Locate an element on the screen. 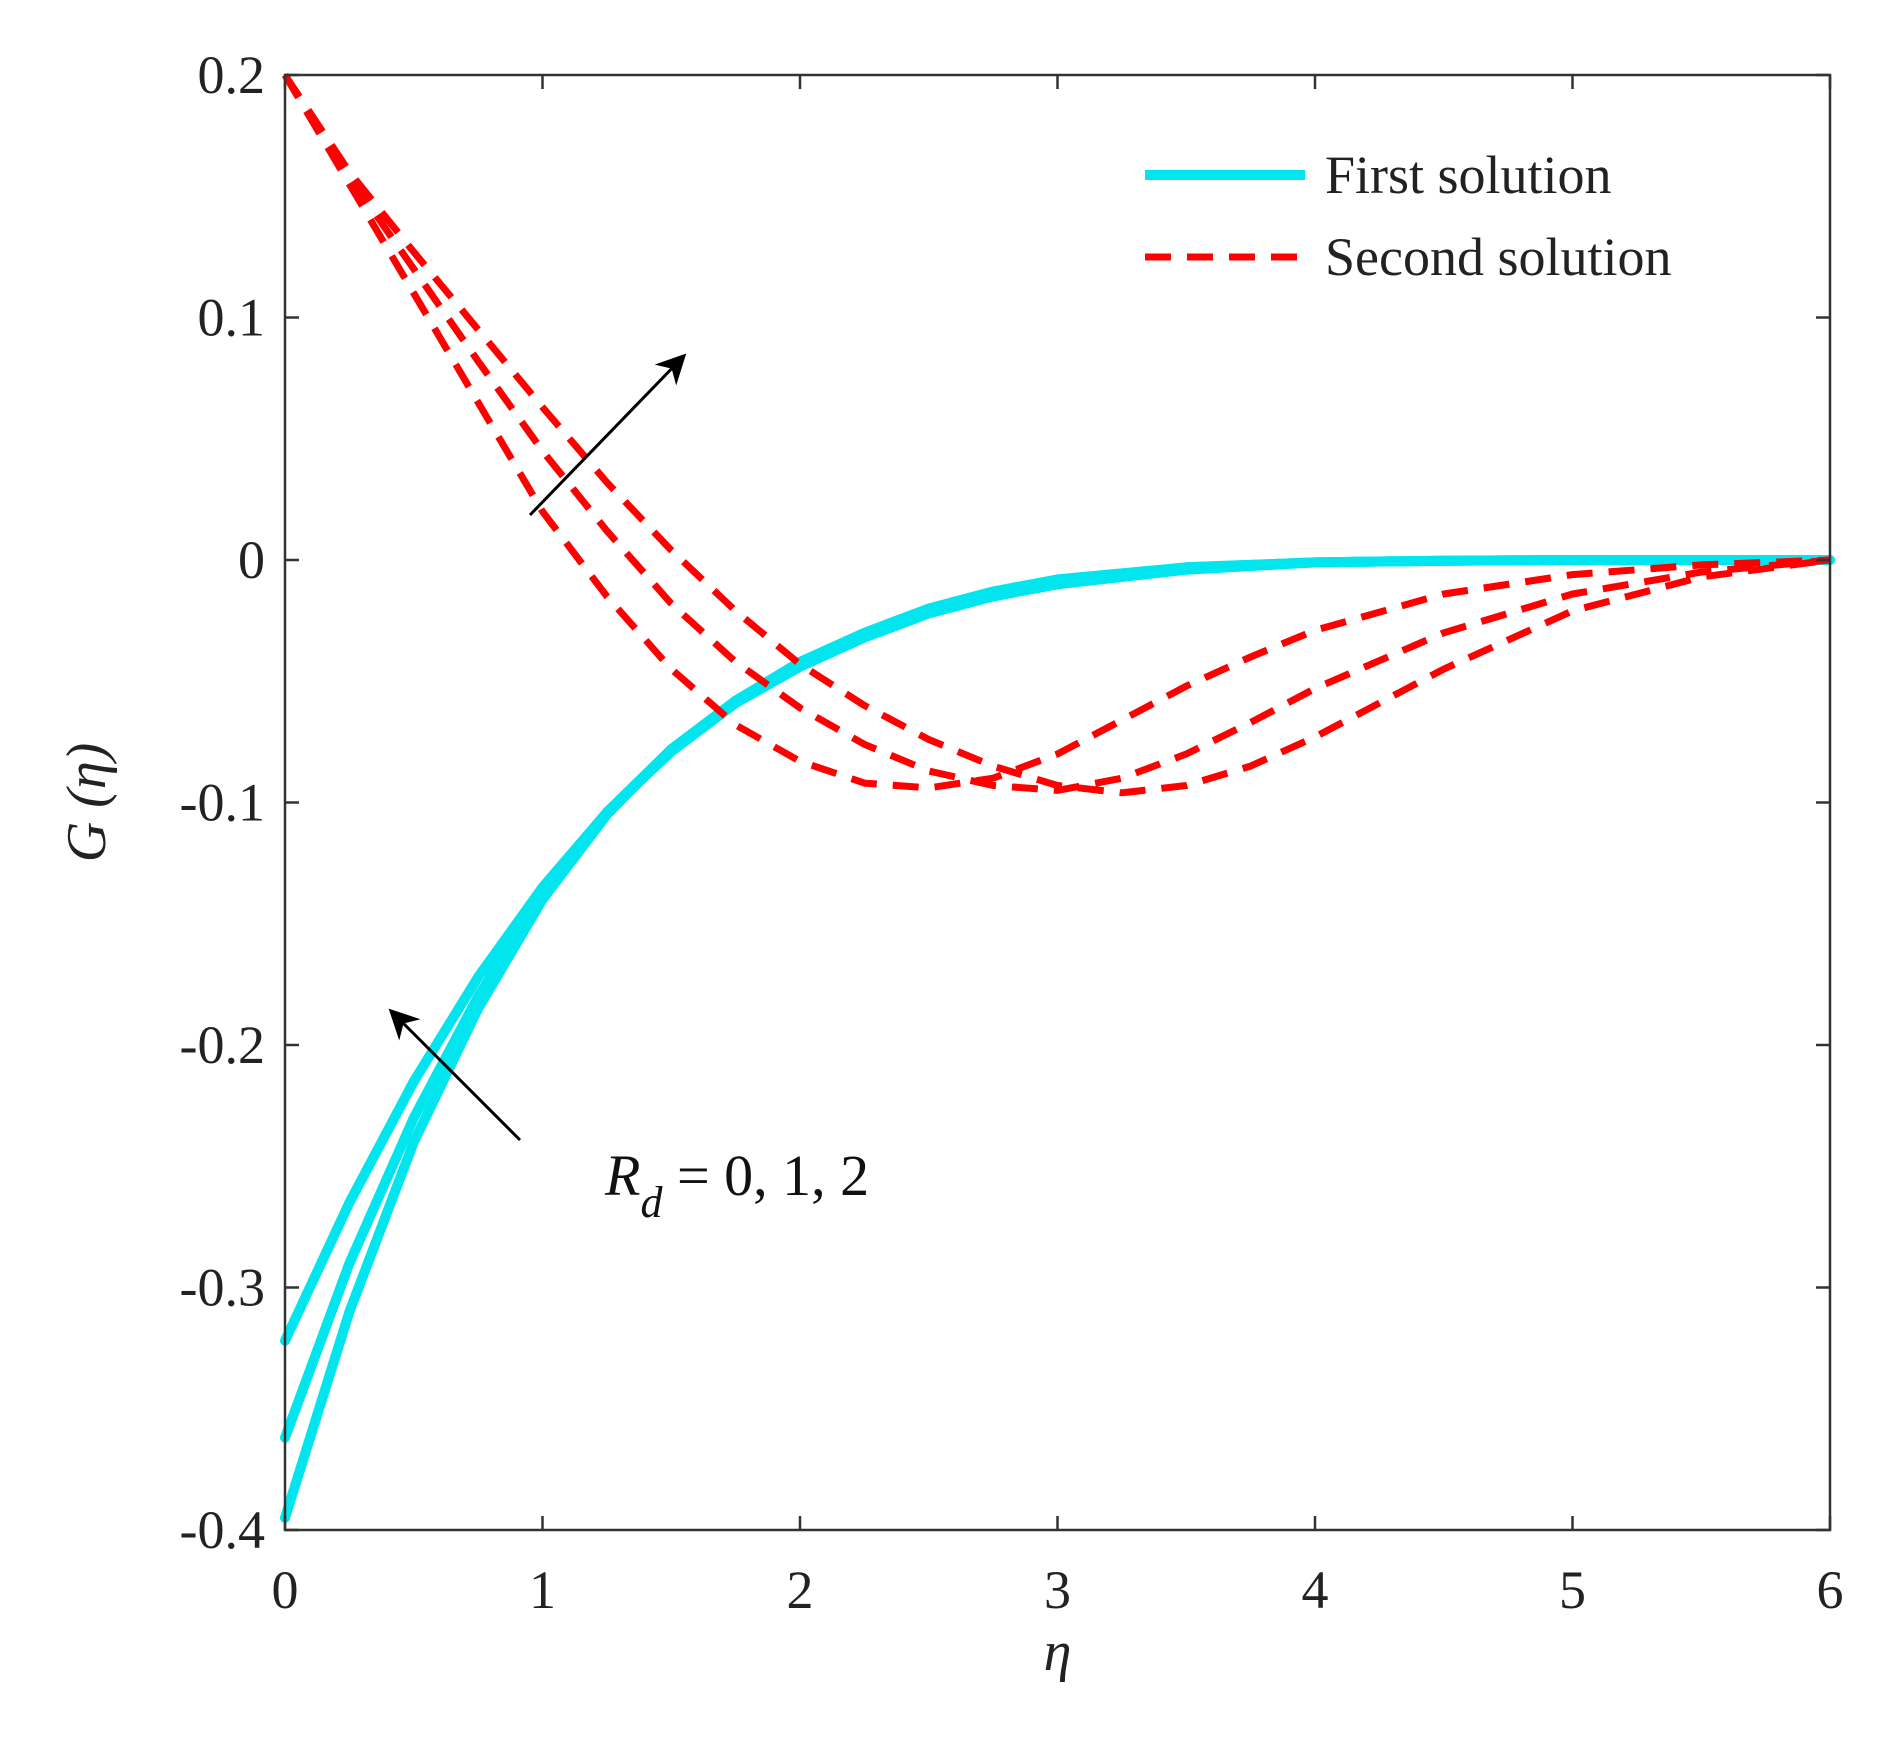 The width and height of the screenshot is (1879, 1739). y-tick-label: 0.2 is located at coordinates (232, 75).